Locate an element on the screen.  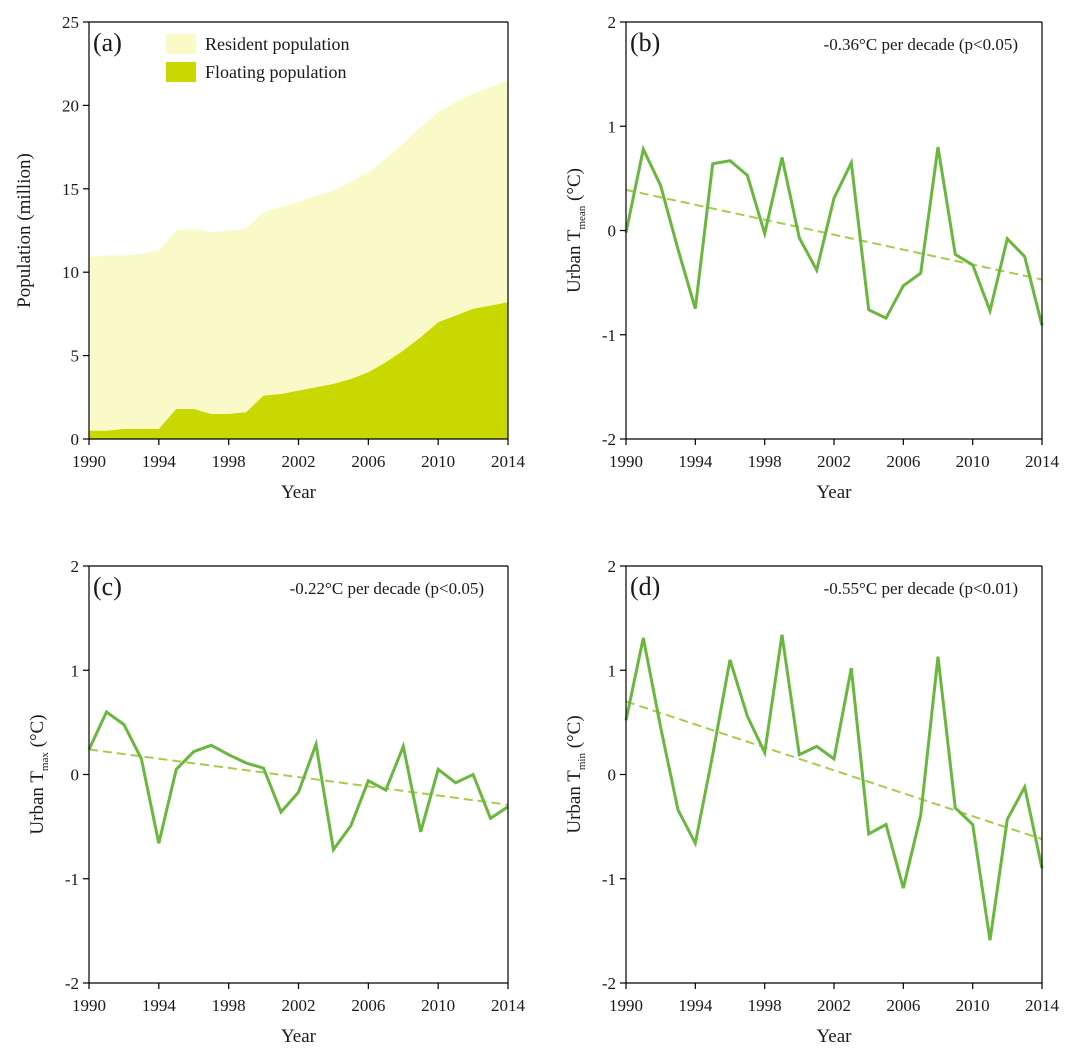
y-tick-label: 25 is located at coordinates (70, 22).